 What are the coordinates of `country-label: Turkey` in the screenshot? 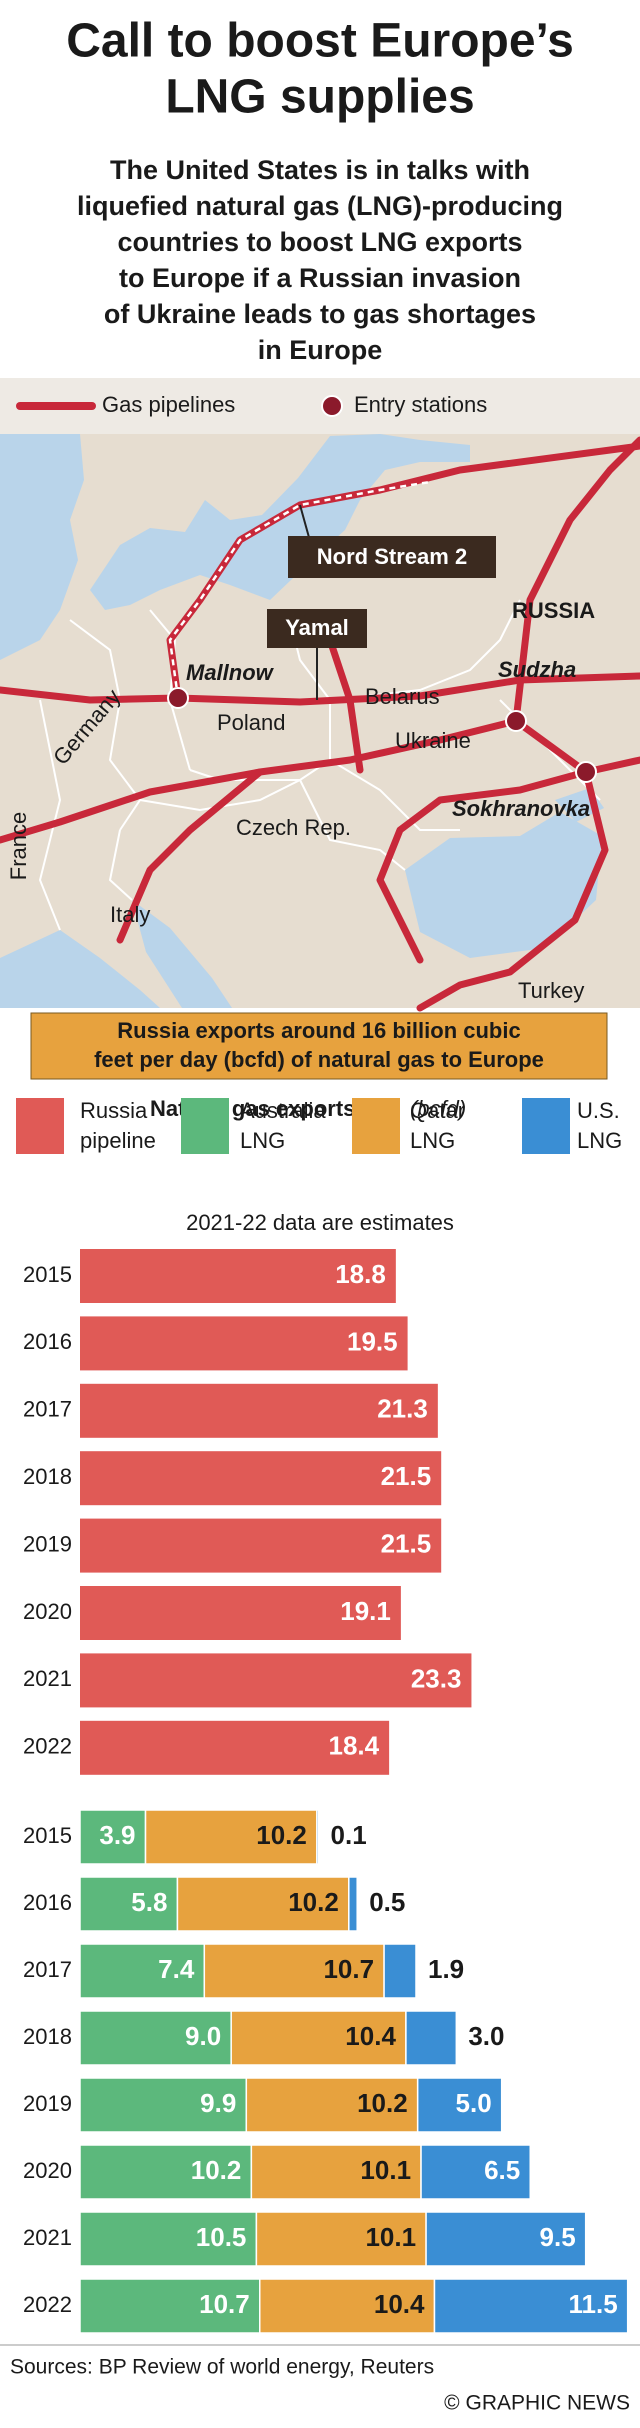 It's located at (551, 990).